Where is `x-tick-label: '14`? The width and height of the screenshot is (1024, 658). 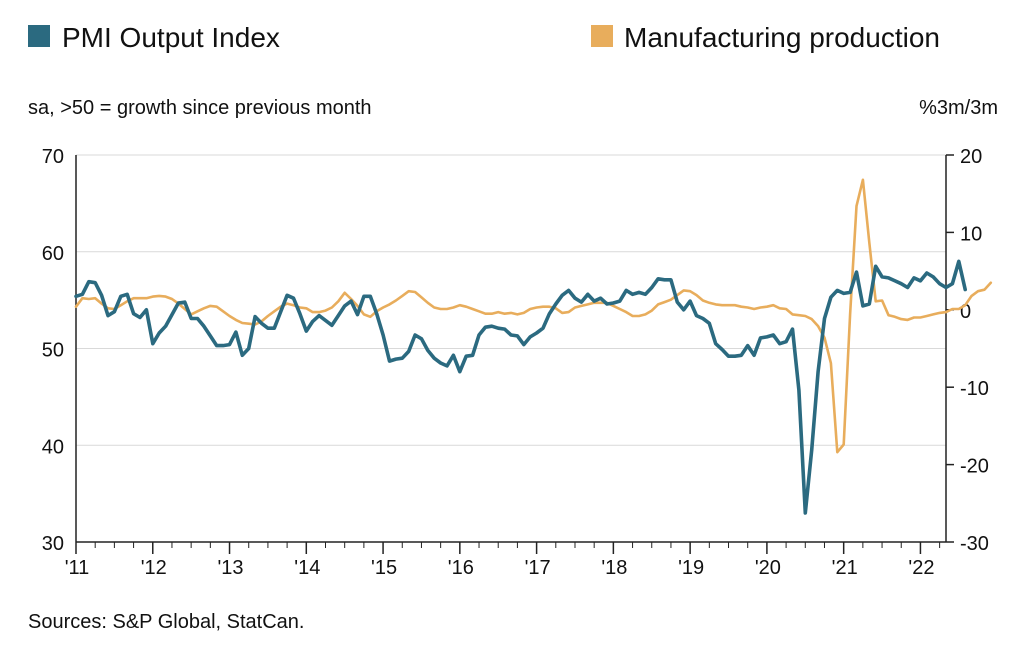 x-tick-label: '14 is located at coordinates (307, 568).